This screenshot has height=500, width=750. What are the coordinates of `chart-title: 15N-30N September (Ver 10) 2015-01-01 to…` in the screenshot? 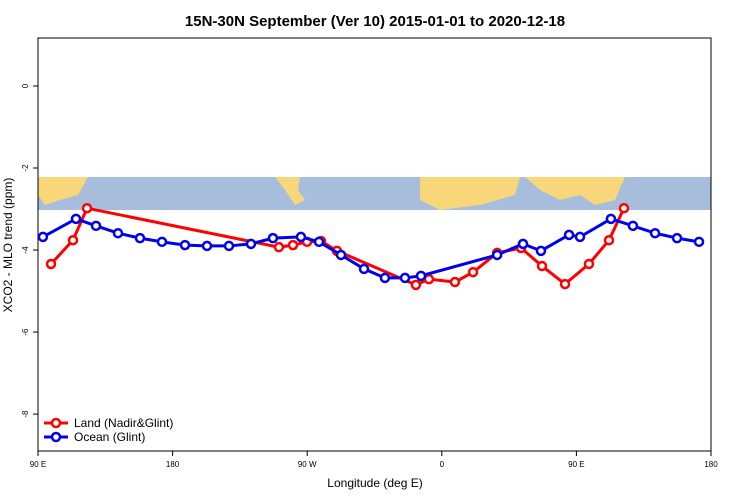 It's located at (375, 21).